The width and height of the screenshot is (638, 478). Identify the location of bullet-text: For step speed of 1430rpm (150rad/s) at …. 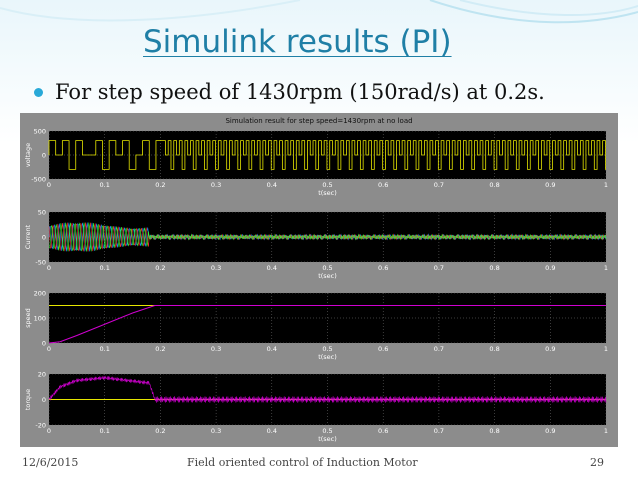
(300, 92).